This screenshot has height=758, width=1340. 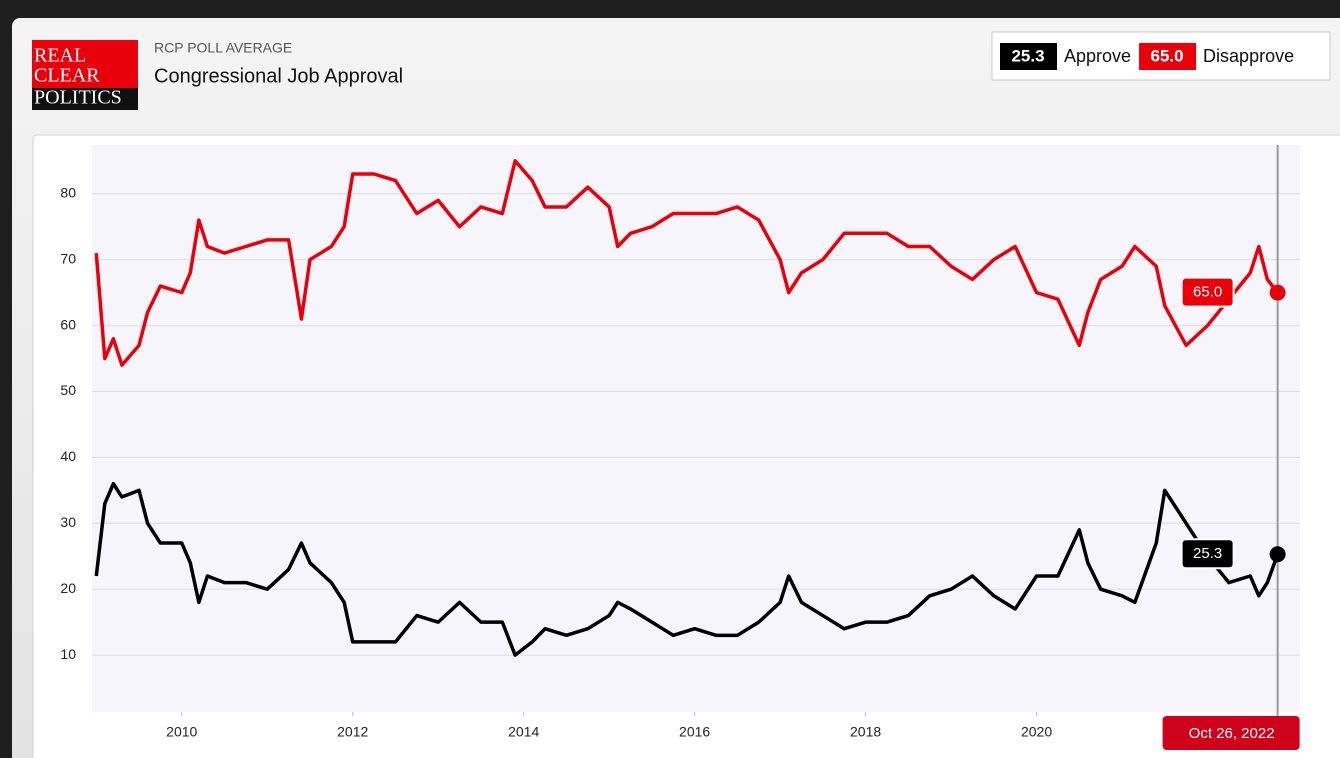 I want to click on logo: REAL CLEAR POLITICS, so click(x=85, y=75).